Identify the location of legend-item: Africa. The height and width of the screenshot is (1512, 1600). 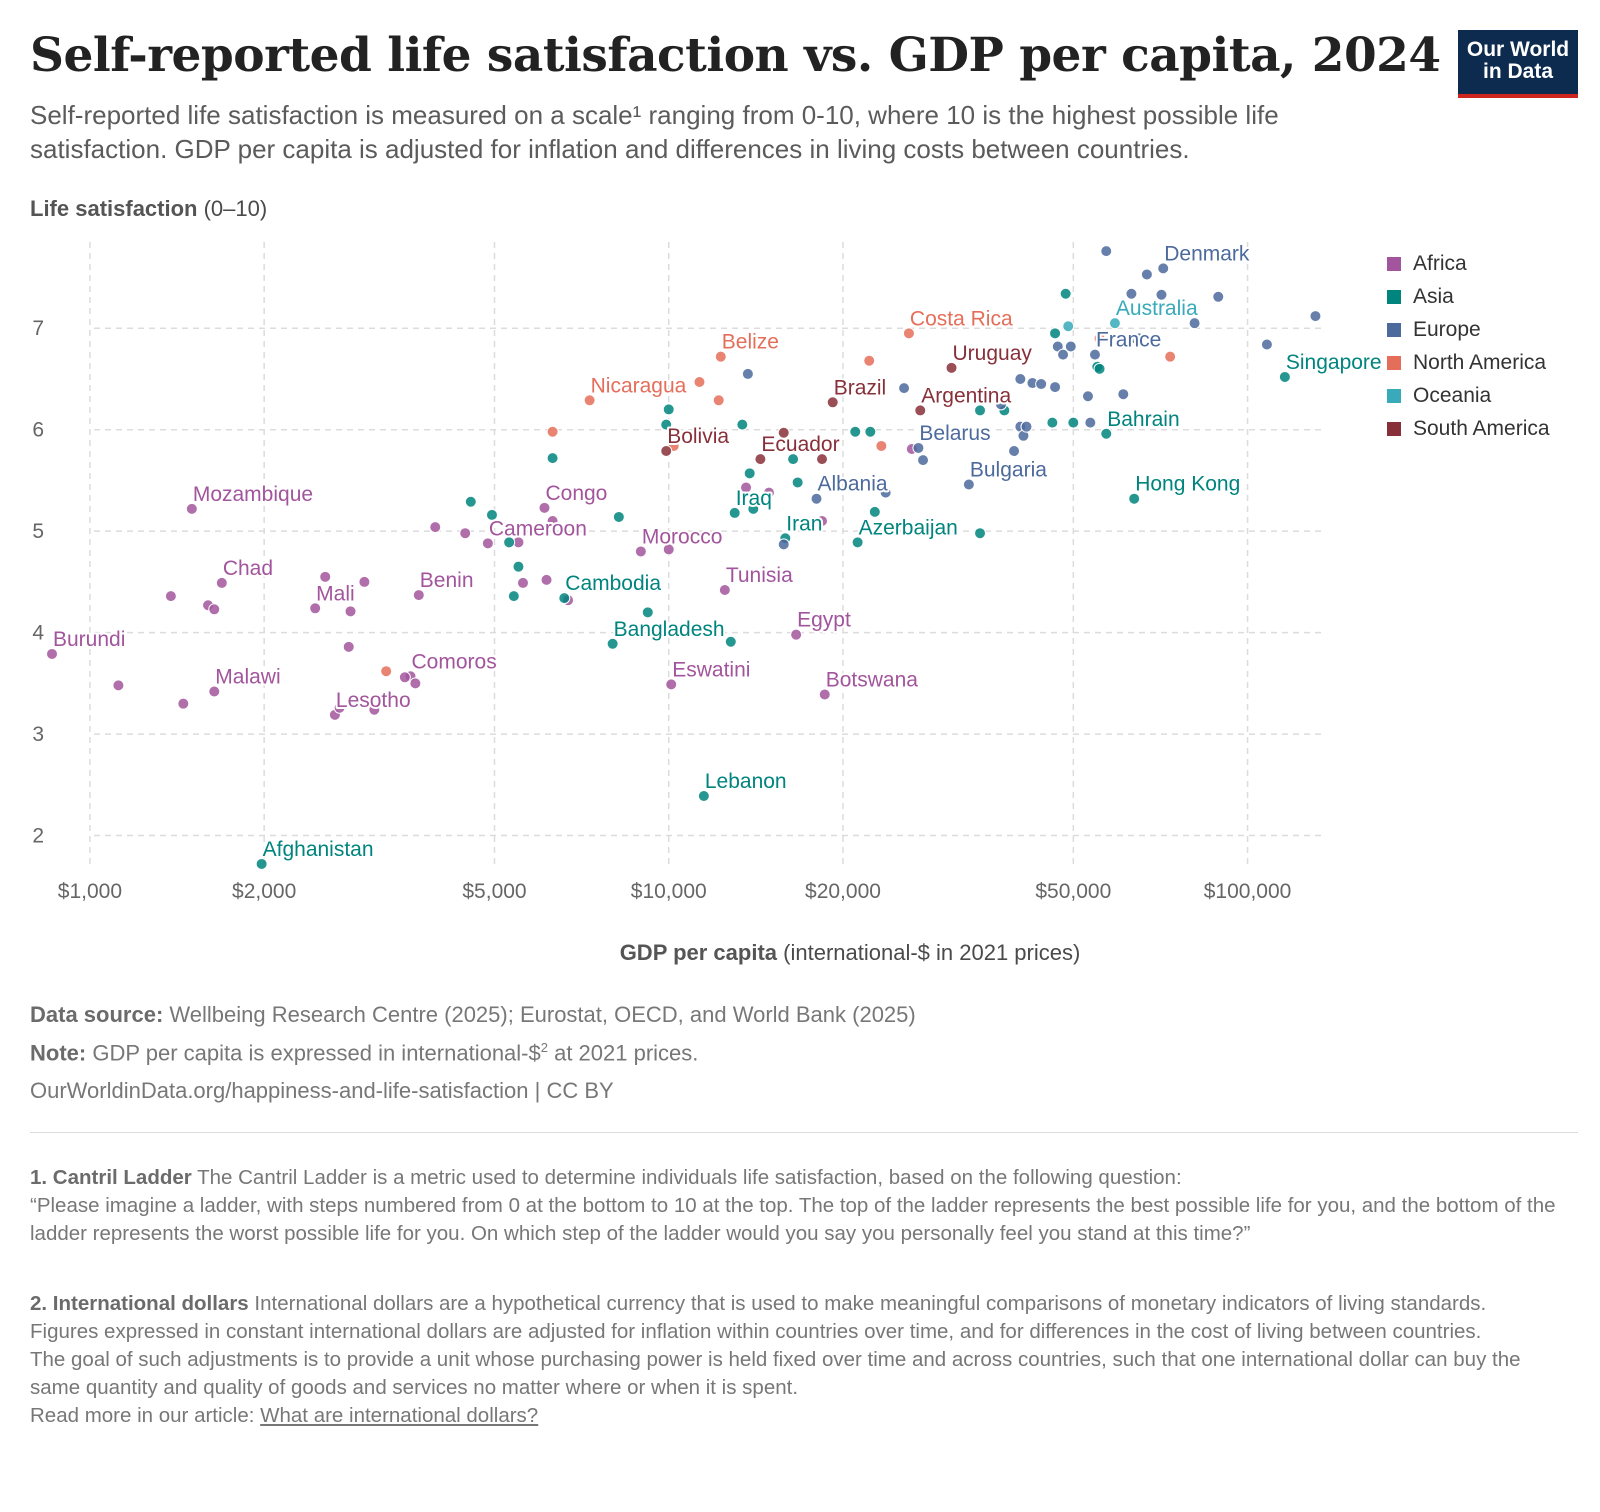
(1427, 264).